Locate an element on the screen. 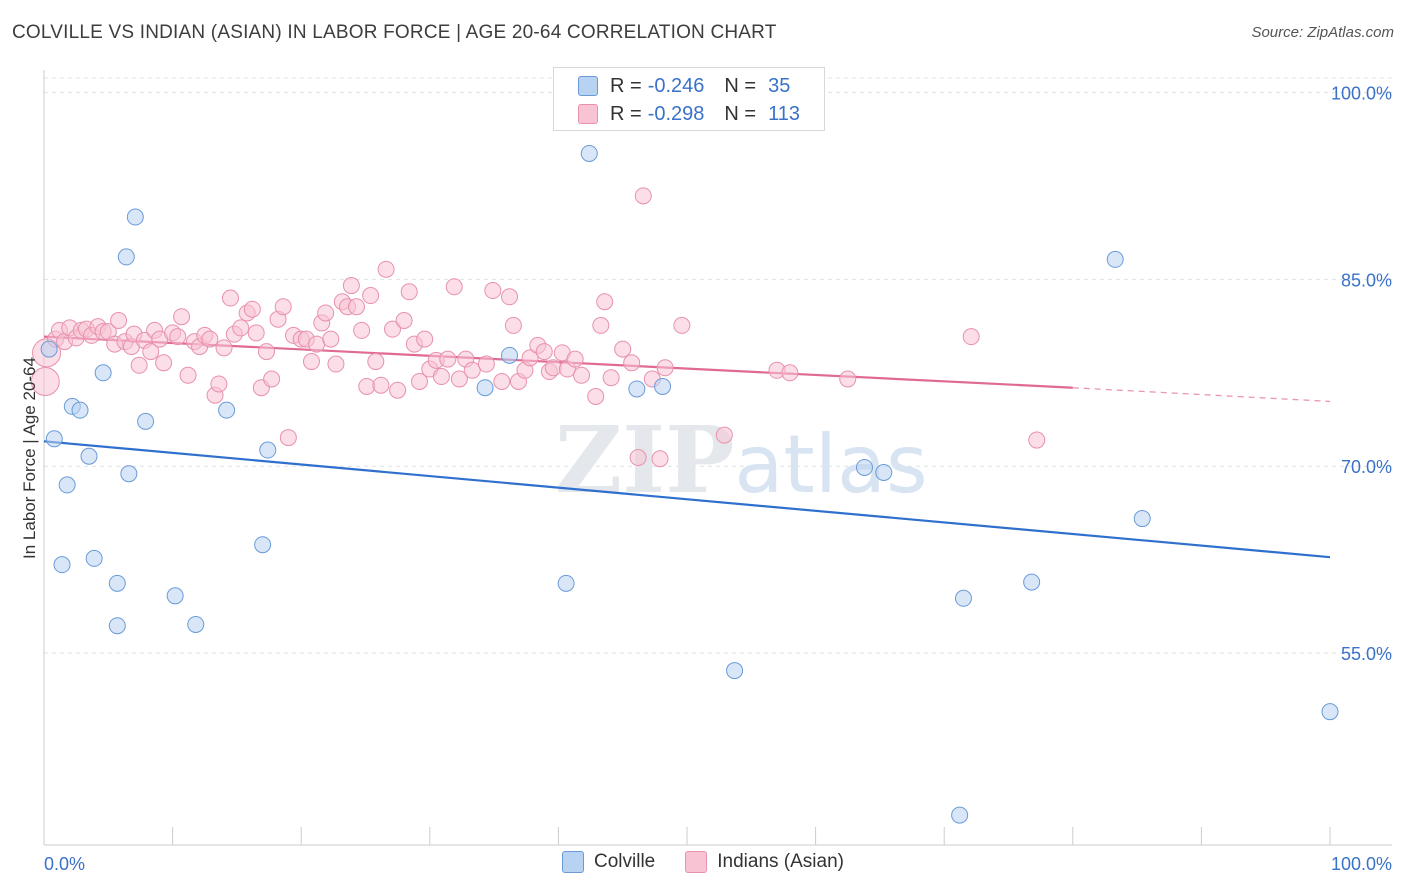 This screenshot has height=892, width=1406. legend-row-colville: R = -0.246 N = 35 is located at coordinates (684, 86).